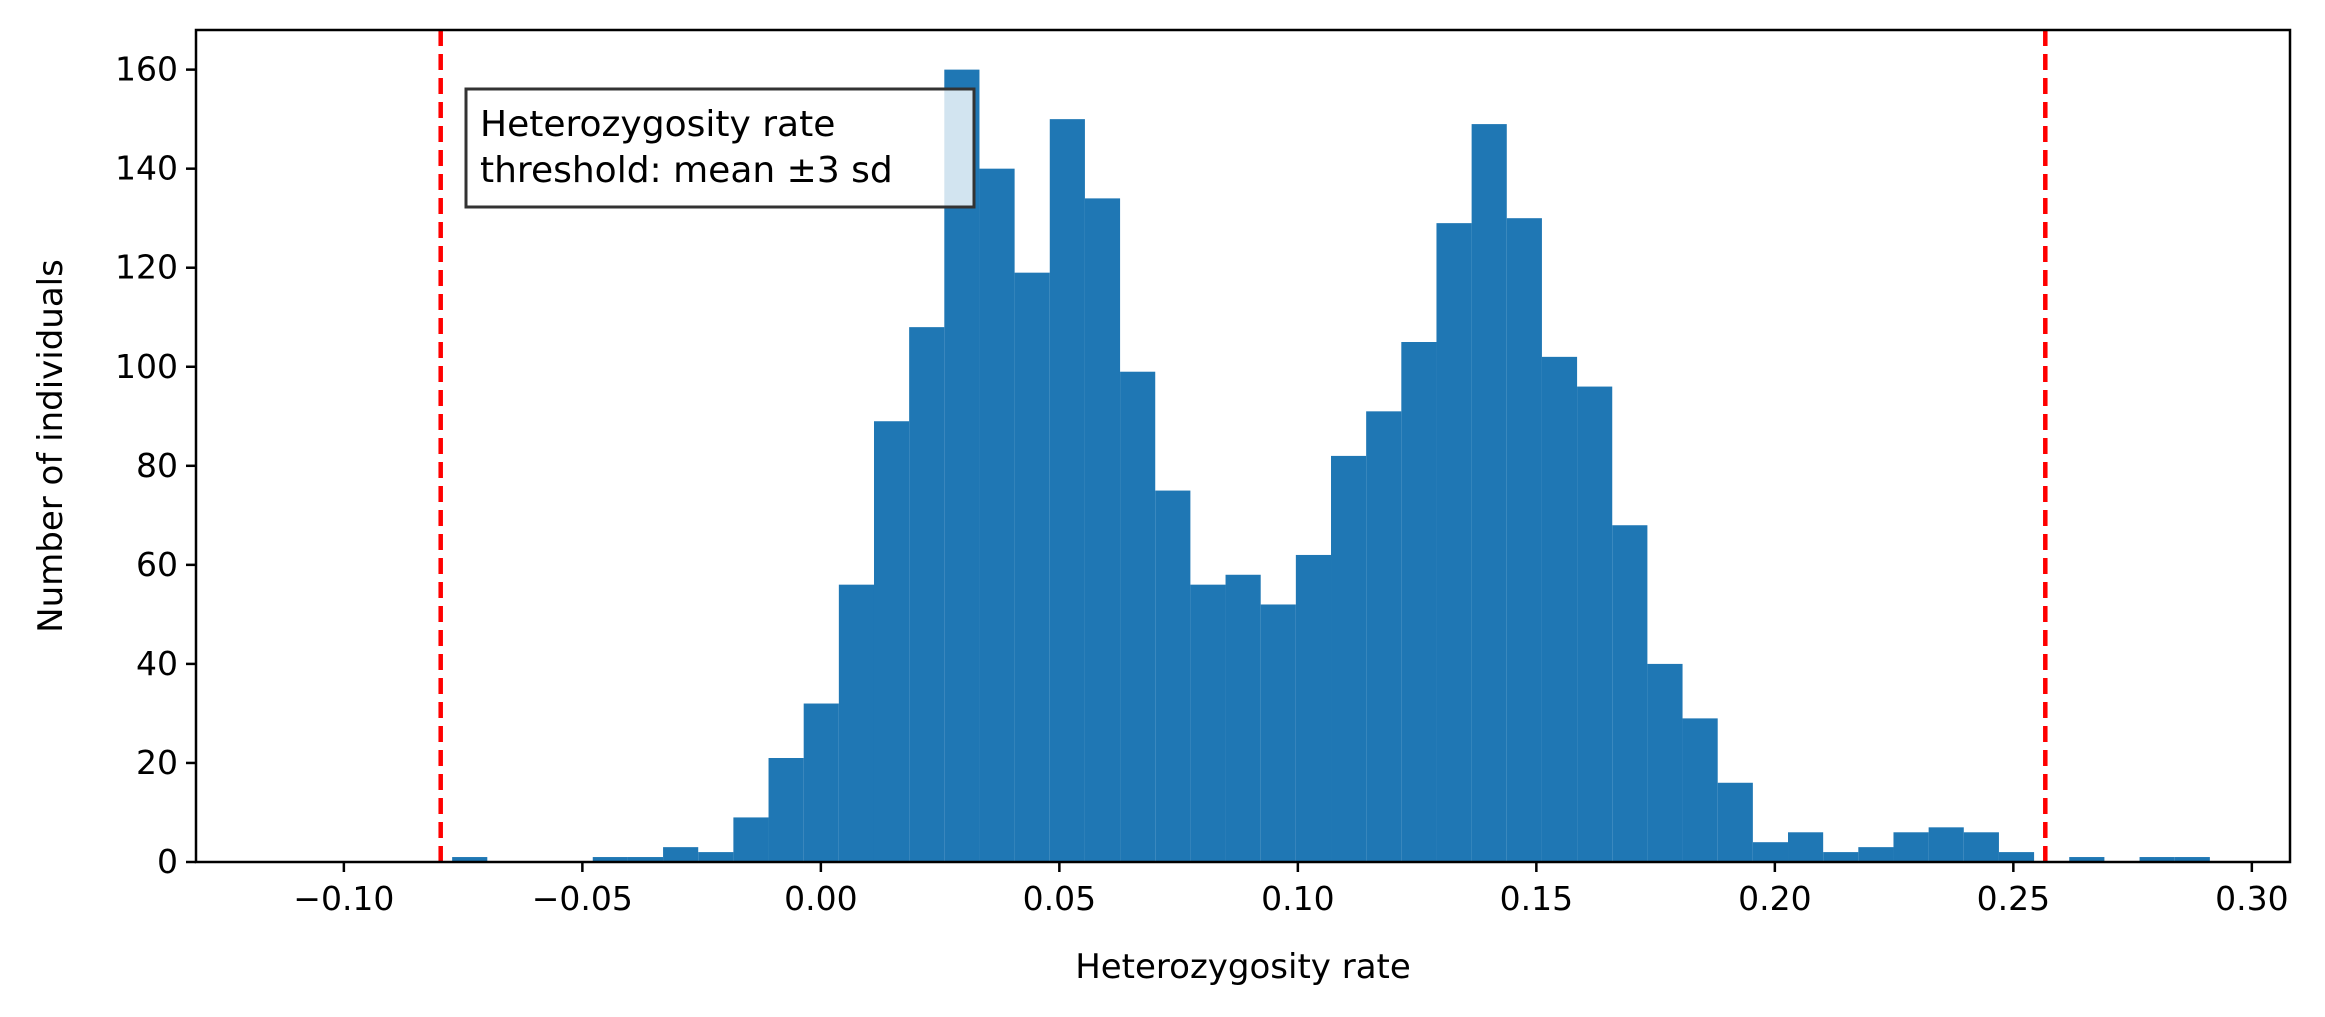 This screenshot has width=2325, height=1017. What do you see at coordinates (157, 564) in the screenshot?
I see `y-tick-label: 60` at bounding box center [157, 564].